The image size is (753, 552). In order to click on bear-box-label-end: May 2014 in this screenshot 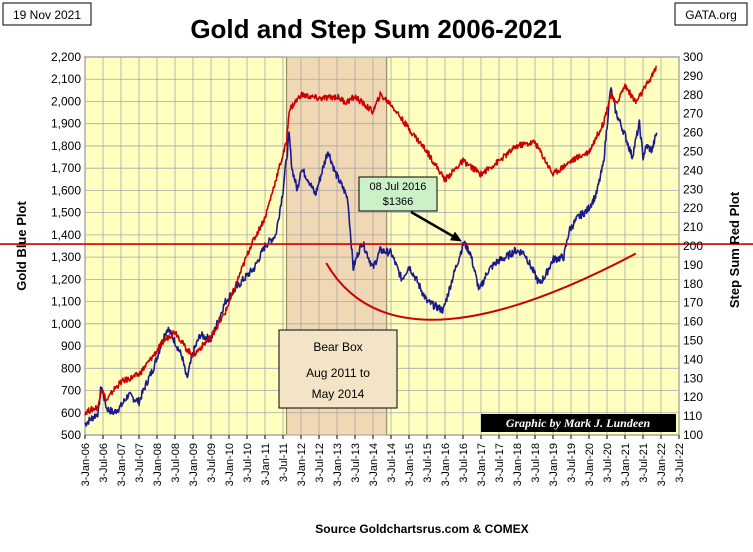, I will do `click(338, 394)`.